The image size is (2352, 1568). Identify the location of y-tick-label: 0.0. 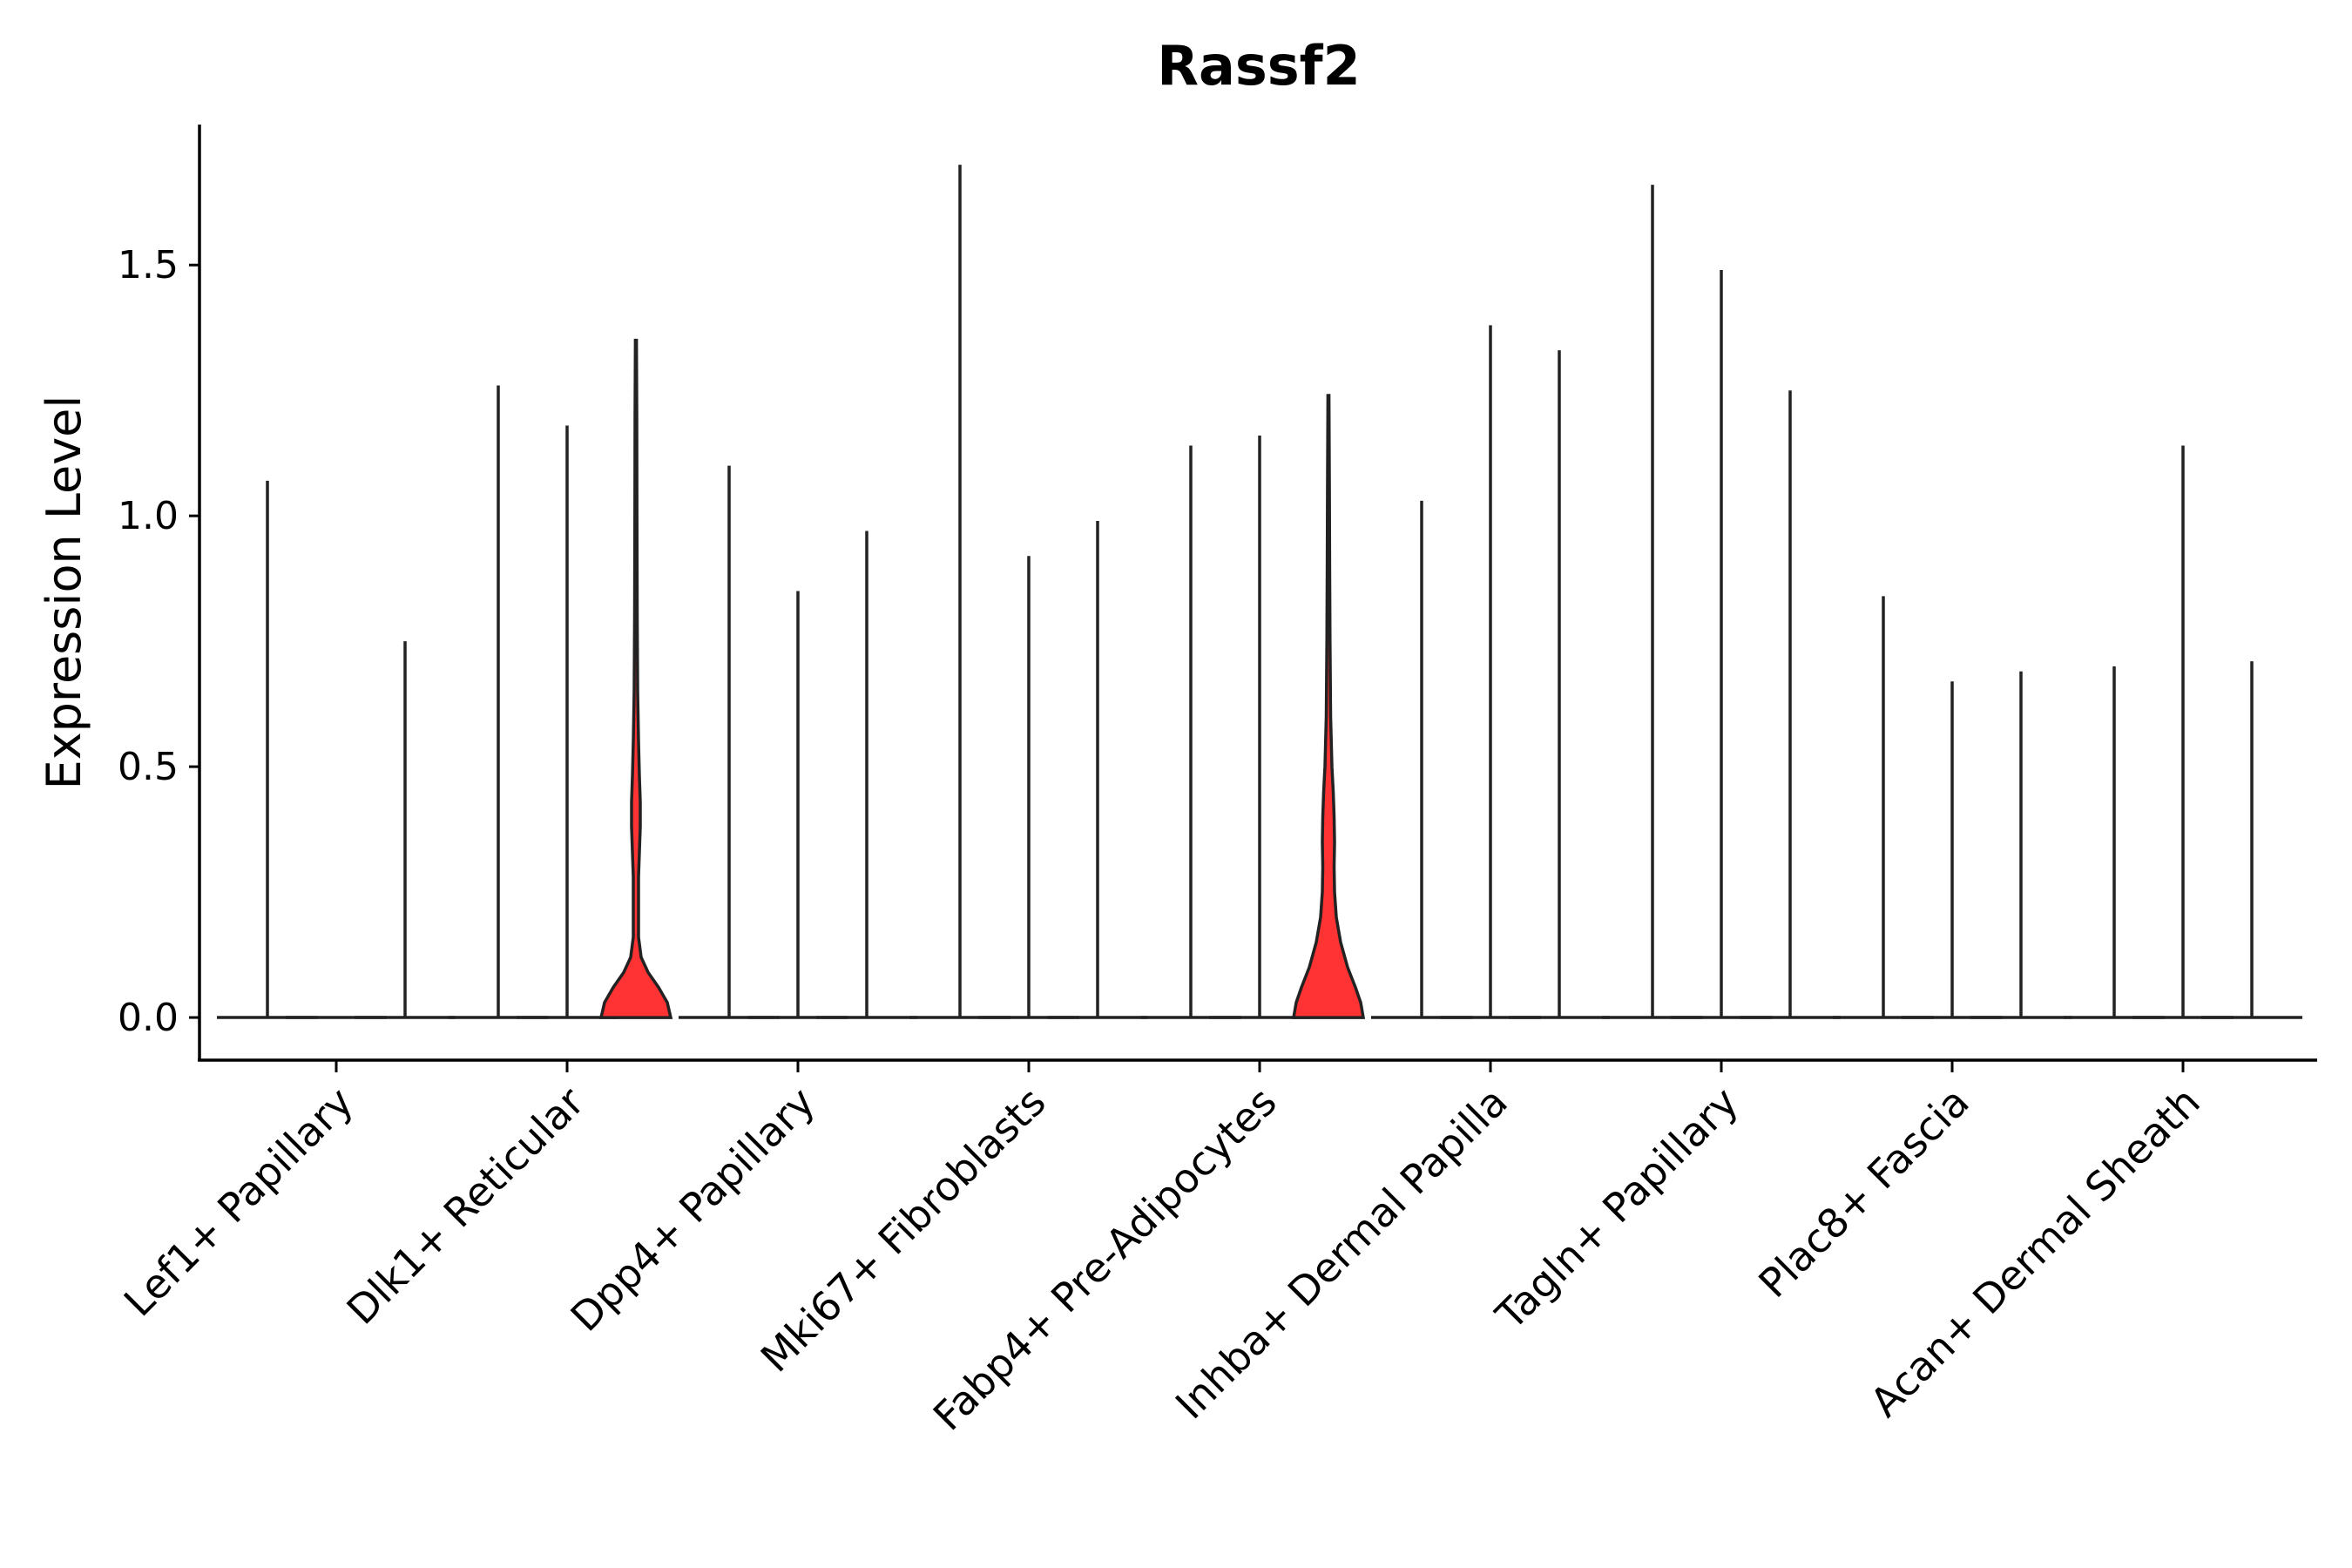
(148, 1018).